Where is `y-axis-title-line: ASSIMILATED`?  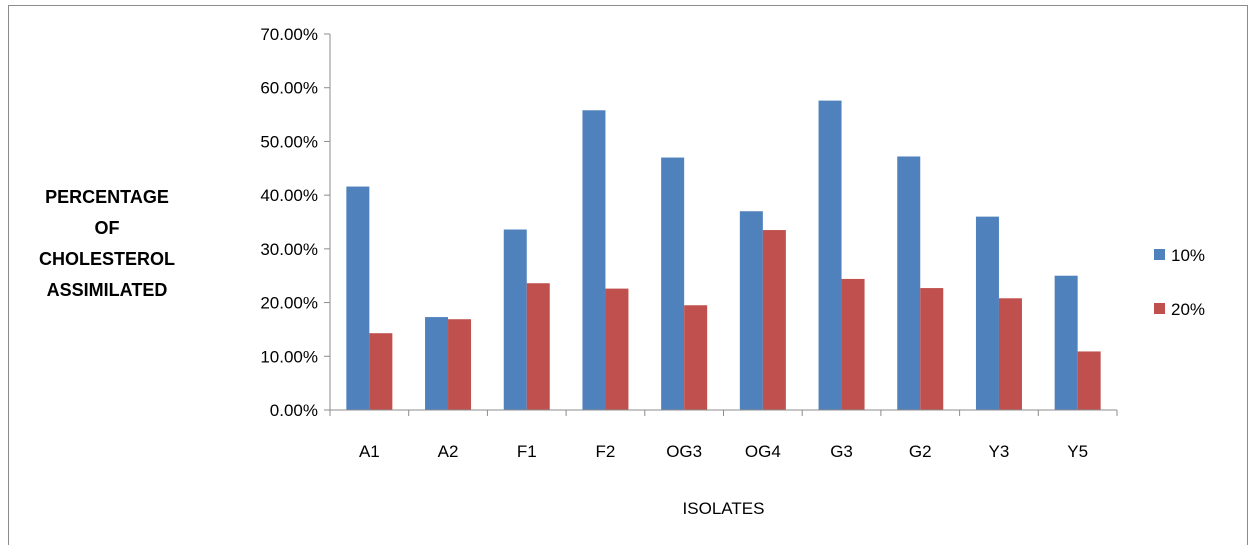
y-axis-title-line: ASSIMILATED is located at coordinates (107, 290).